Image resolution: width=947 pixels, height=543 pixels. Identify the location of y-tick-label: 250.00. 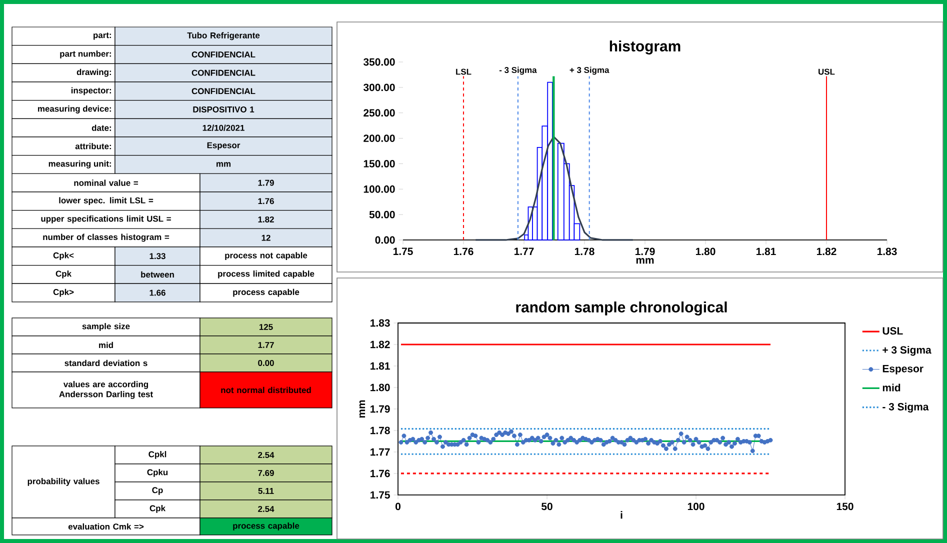
(379, 113).